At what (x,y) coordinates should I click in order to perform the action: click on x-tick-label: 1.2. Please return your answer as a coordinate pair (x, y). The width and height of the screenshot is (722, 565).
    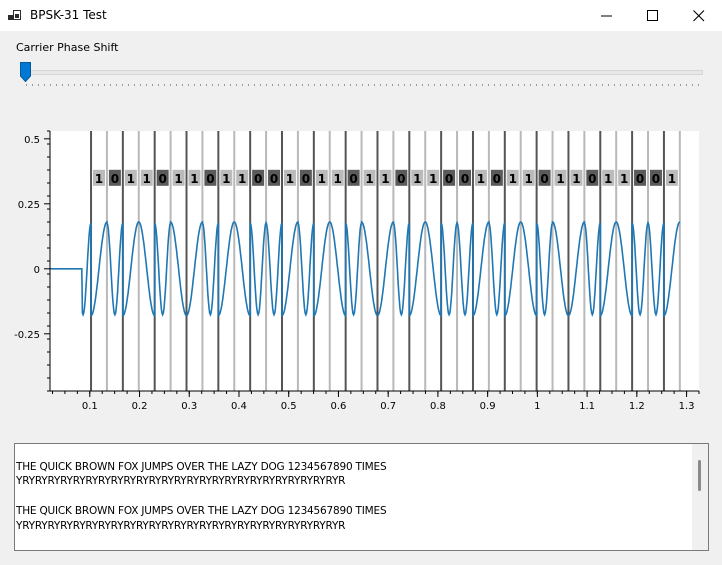
    Looking at the image, I should click on (637, 406).